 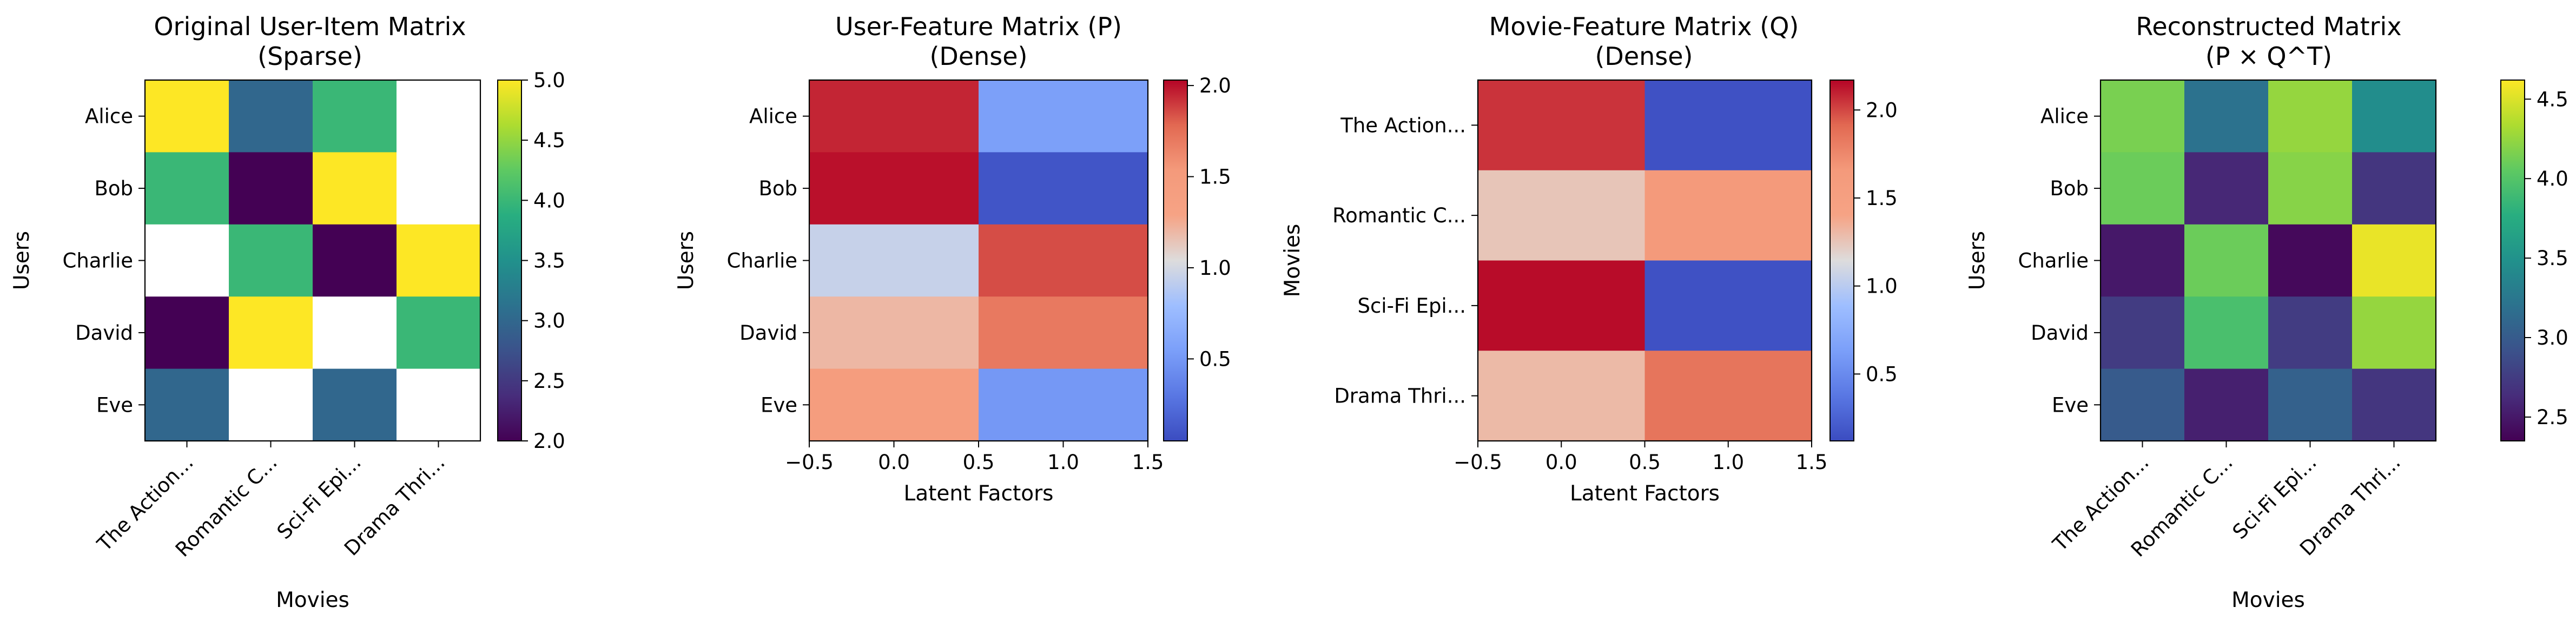 What do you see at coordinates (1561, 462) in the screenshot?
I see `x-tick-label: 0.0` at bounding box center [1561, 462].